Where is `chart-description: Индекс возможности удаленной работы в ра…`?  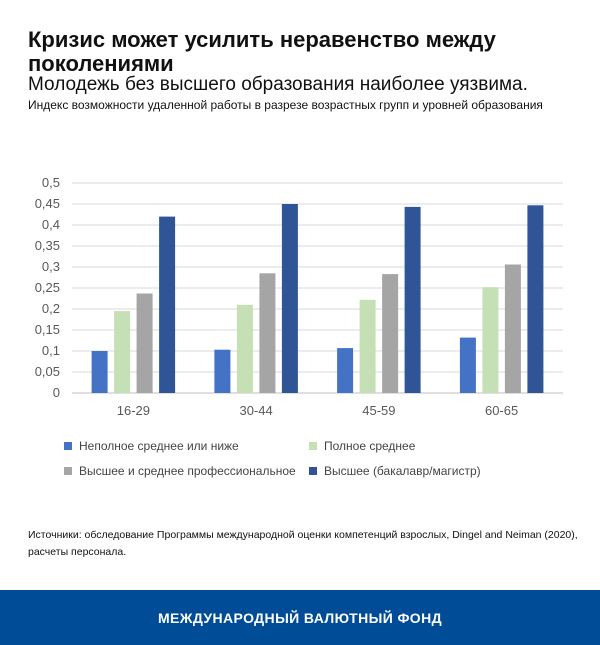 chart-description: Индекс возможности удаленной работы в ра… is located at coordinates (285, 105).